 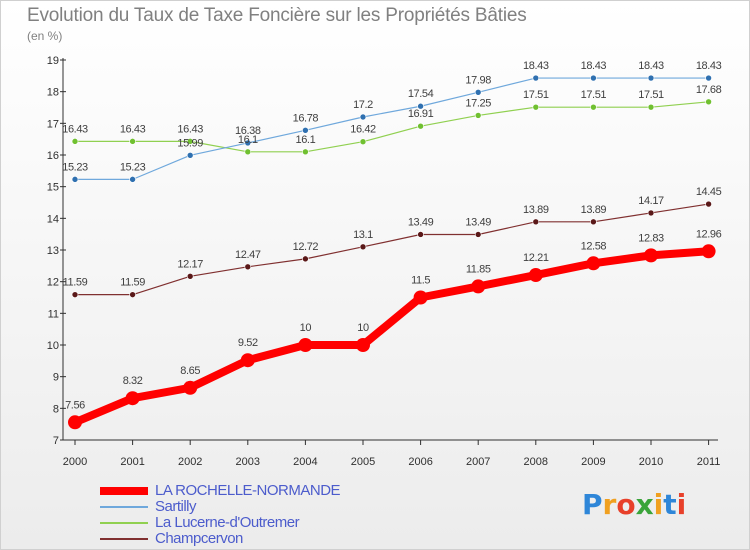 I want to click on data-label: 15.23, so click(x=133, y=167).